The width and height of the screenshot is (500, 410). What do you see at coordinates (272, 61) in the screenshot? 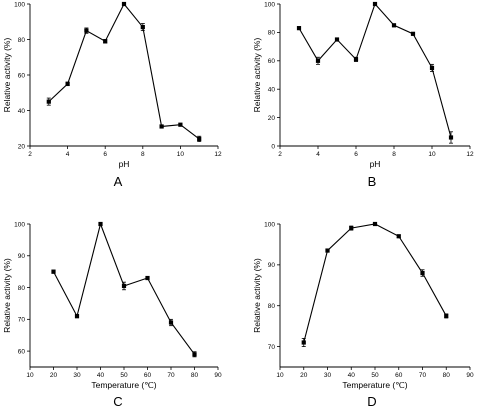
I see `chart-1-y-tick-label: 60` at bounding box center [272, 61].